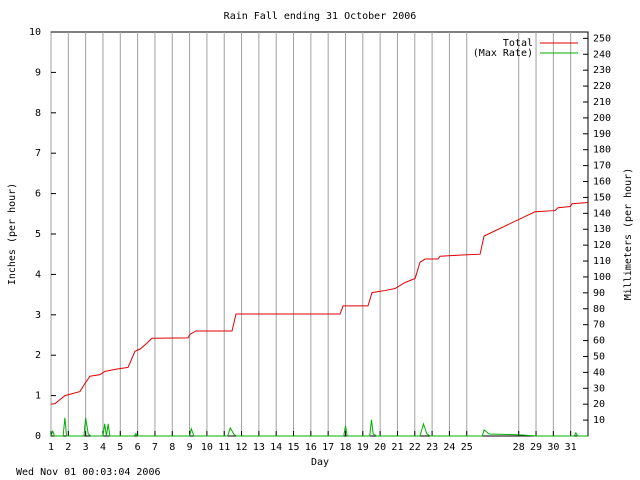  I want to click on y-tick-label: 3, so click(38, 315).